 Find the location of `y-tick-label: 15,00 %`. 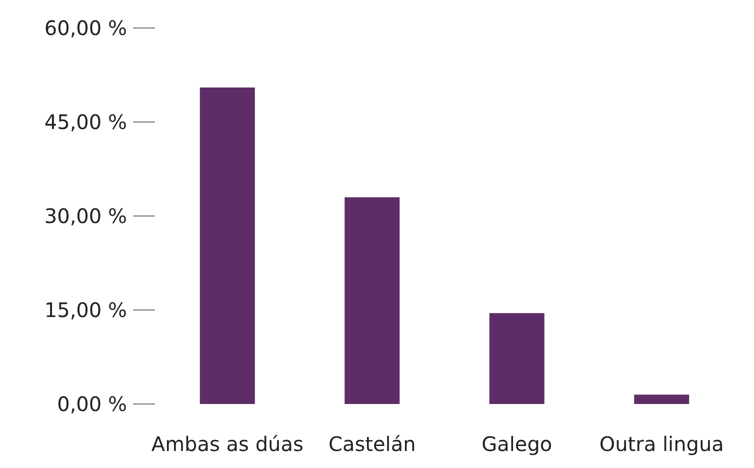

y-tick-label: 15,00 % is located at coordinates (85, 310).